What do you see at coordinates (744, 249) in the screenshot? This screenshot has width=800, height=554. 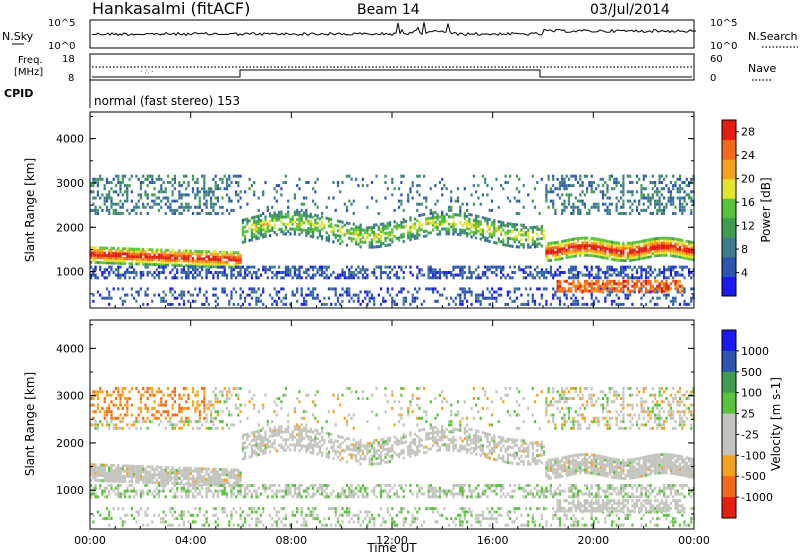 I see `power-colorbar-tick: 8` at bounding box center [744, 249].